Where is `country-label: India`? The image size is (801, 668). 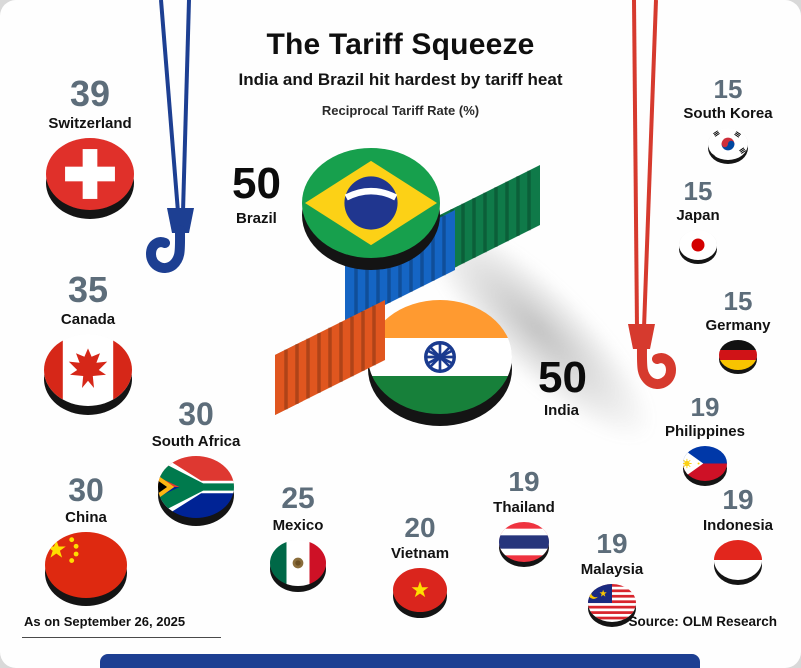
country-label: India is located at coordinates (562, 410).